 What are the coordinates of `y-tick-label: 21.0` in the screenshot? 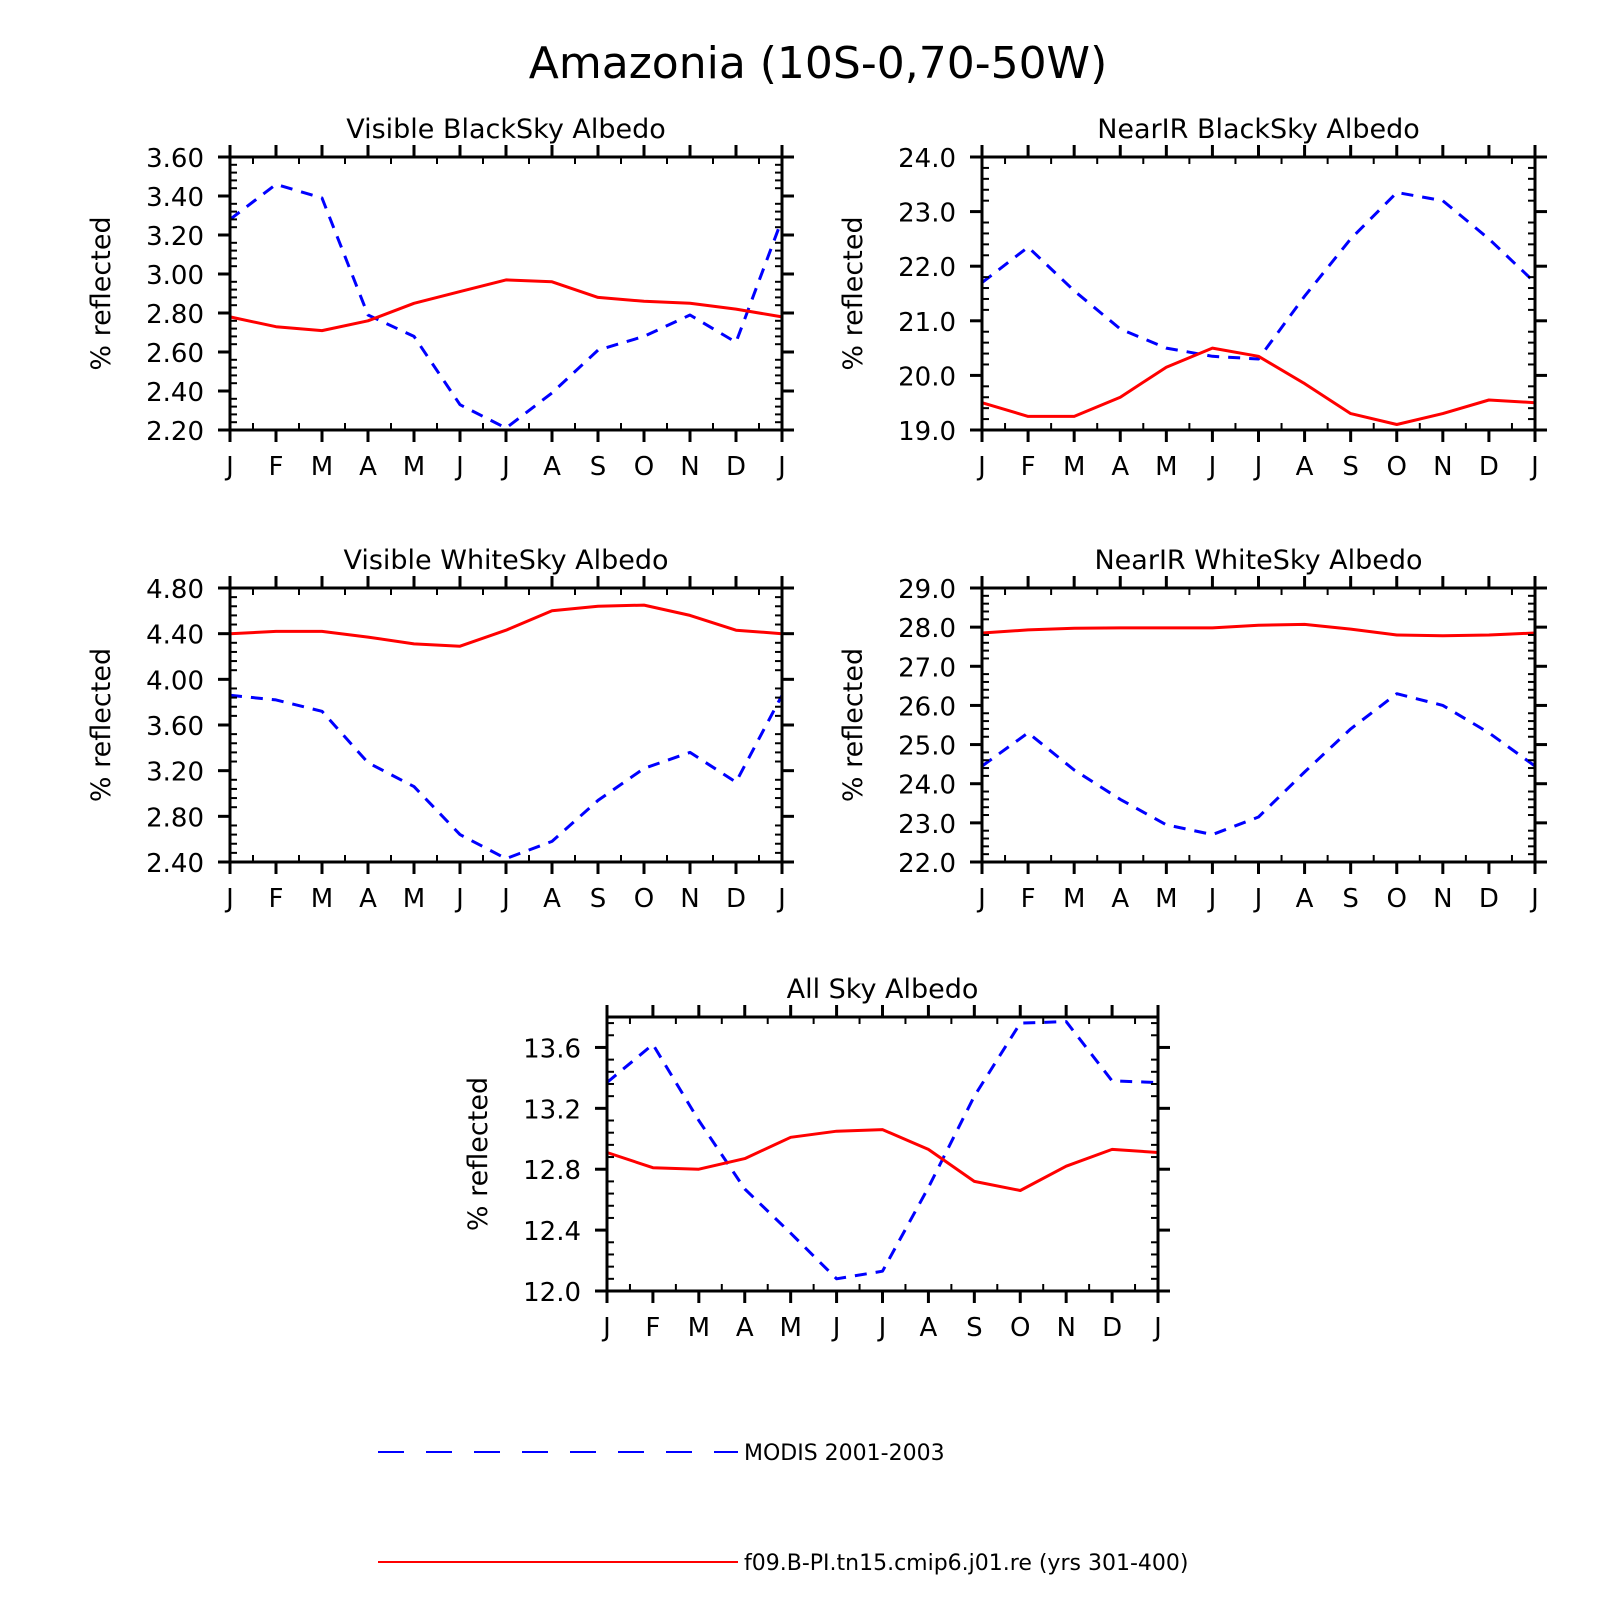 It's located at (927, 323).